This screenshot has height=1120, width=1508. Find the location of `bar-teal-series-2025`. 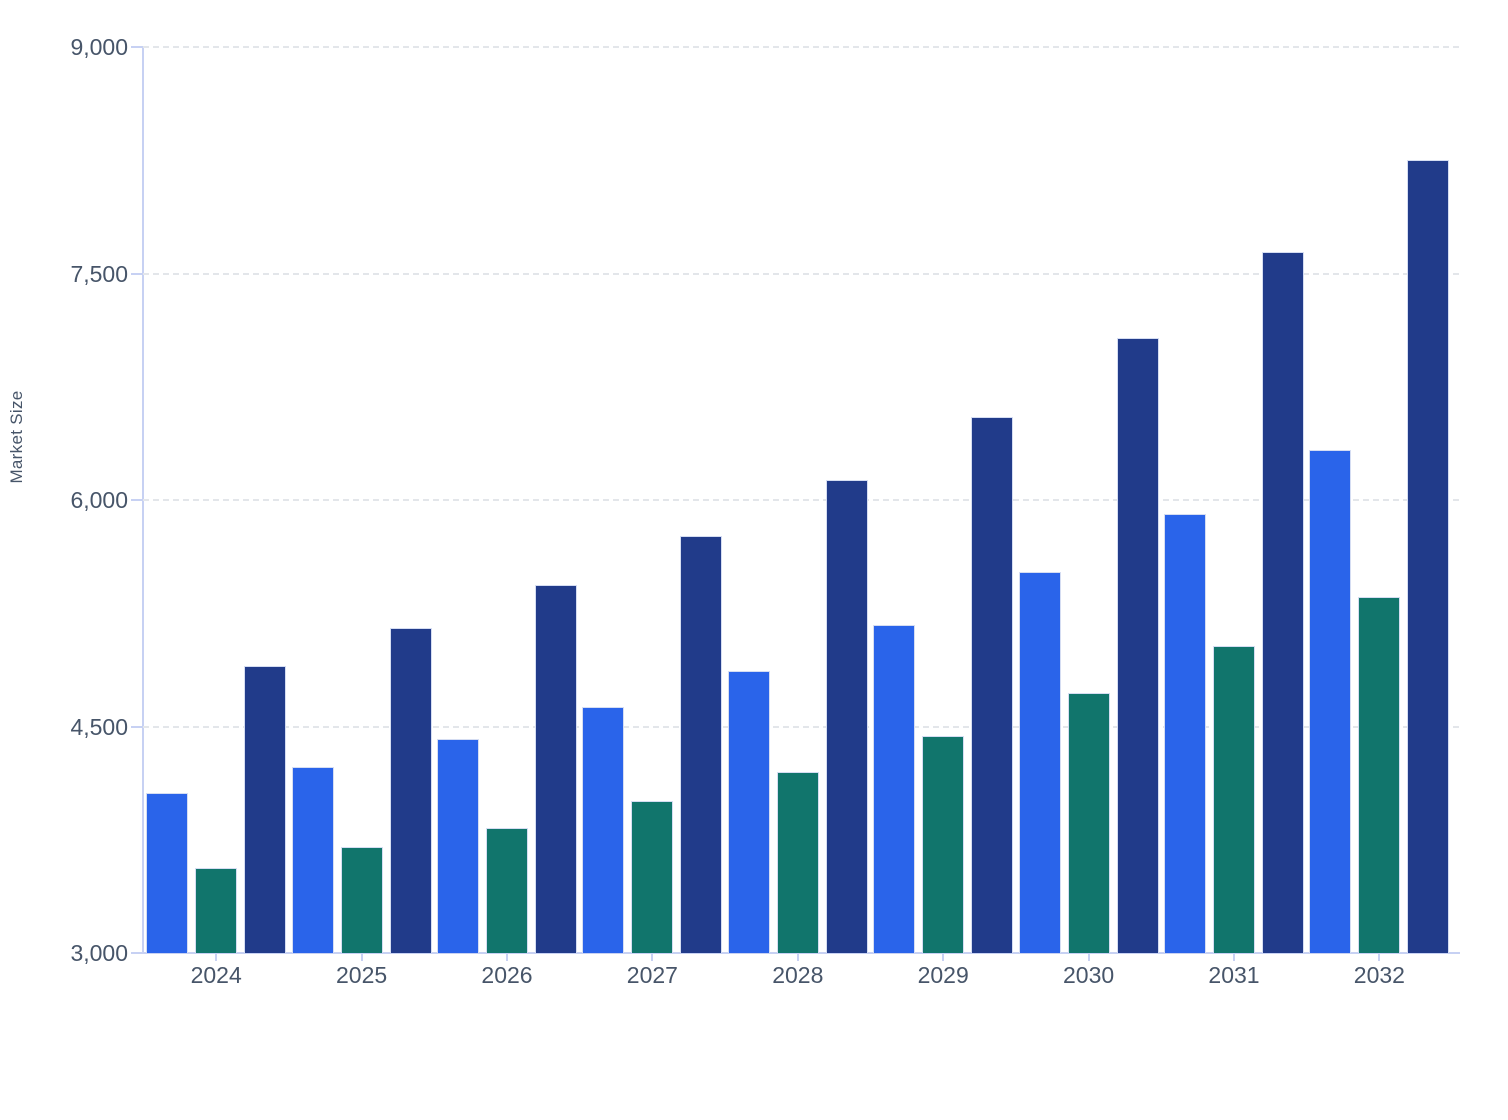

bar-teal-series-2025 is located at coordinates (361, 900).